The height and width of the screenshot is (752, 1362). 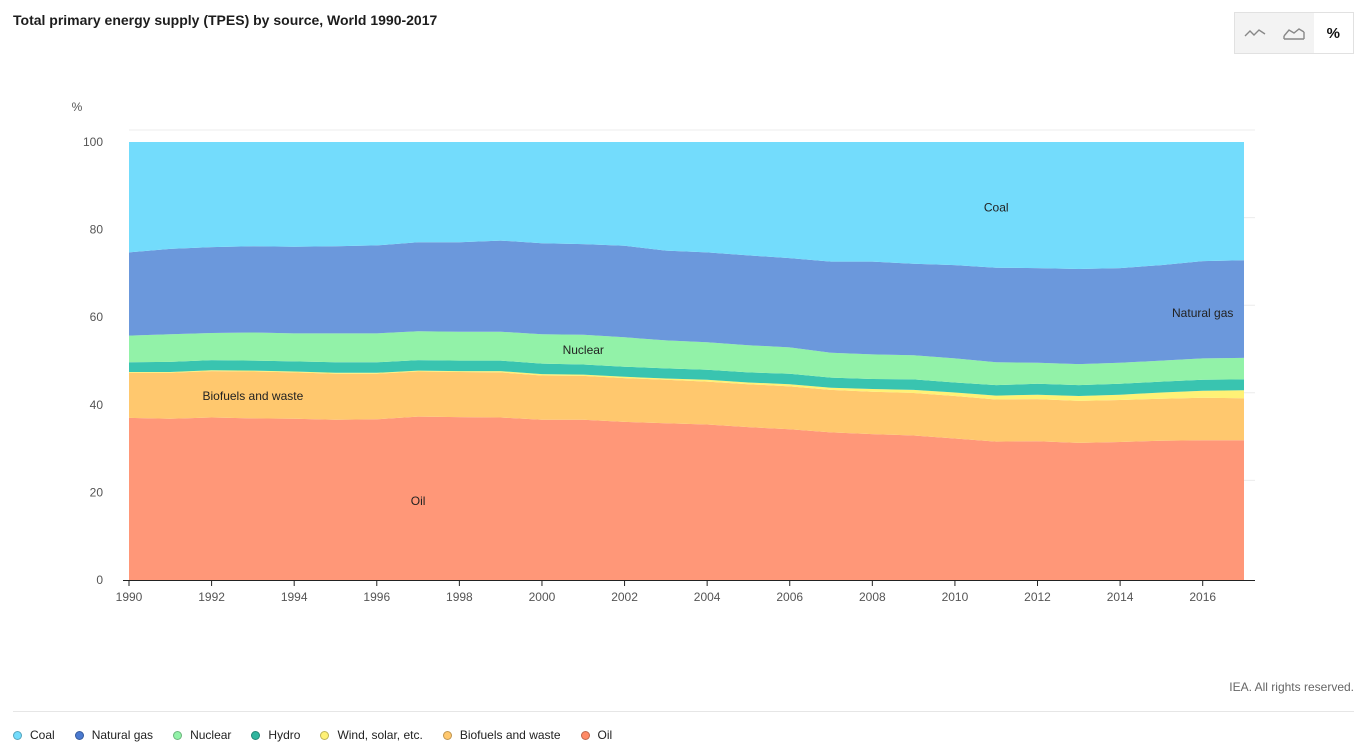 I want to click on area-wind-solar-etc, so click(x=686, y=385).